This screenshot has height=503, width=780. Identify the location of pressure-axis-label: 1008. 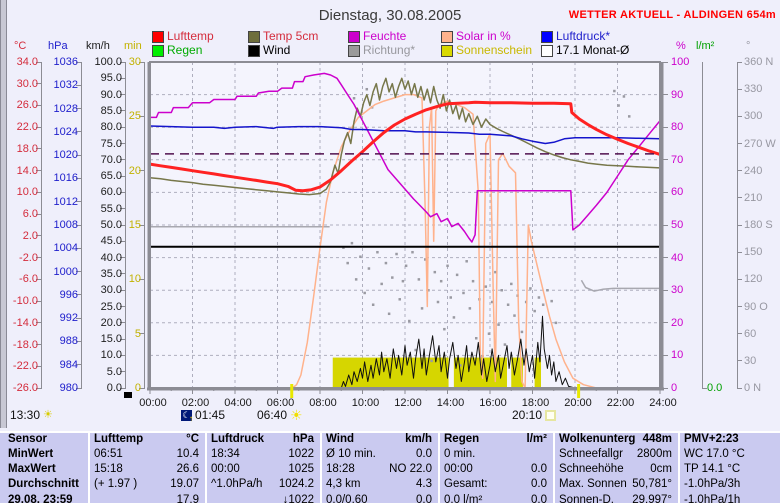
(65, 225).